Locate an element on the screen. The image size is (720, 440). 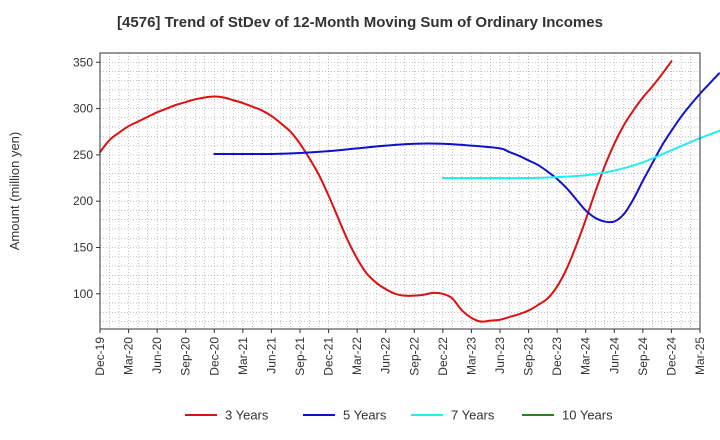
x-tick-label: Jun-23 is located at coordinates (500, 355).